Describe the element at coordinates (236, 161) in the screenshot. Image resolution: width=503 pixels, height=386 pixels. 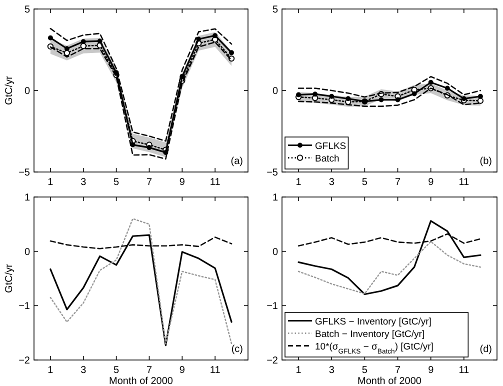
I see `annotation: (a)` at that location.